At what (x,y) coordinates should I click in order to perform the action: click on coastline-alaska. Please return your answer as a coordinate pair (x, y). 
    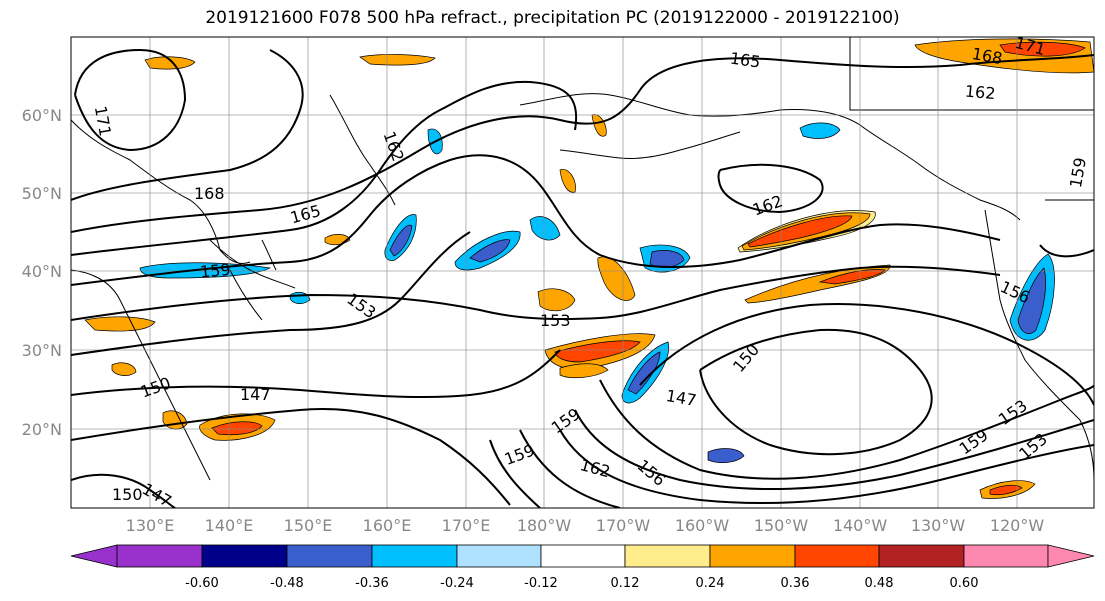
    Looking at the image, I should click on (770, 157).